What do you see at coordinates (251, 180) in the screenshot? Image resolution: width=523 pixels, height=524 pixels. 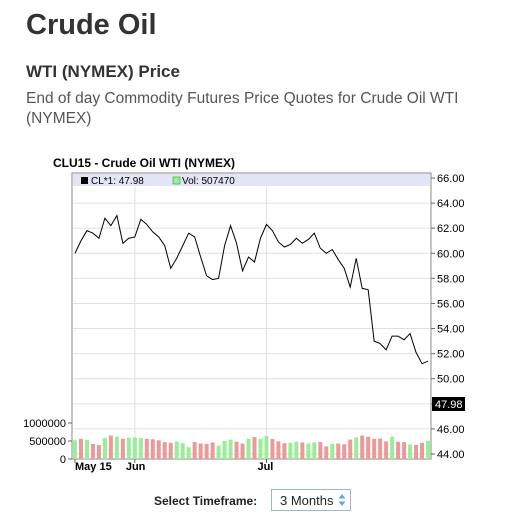 I see `legend-bar` at bounding box center [251, 180].